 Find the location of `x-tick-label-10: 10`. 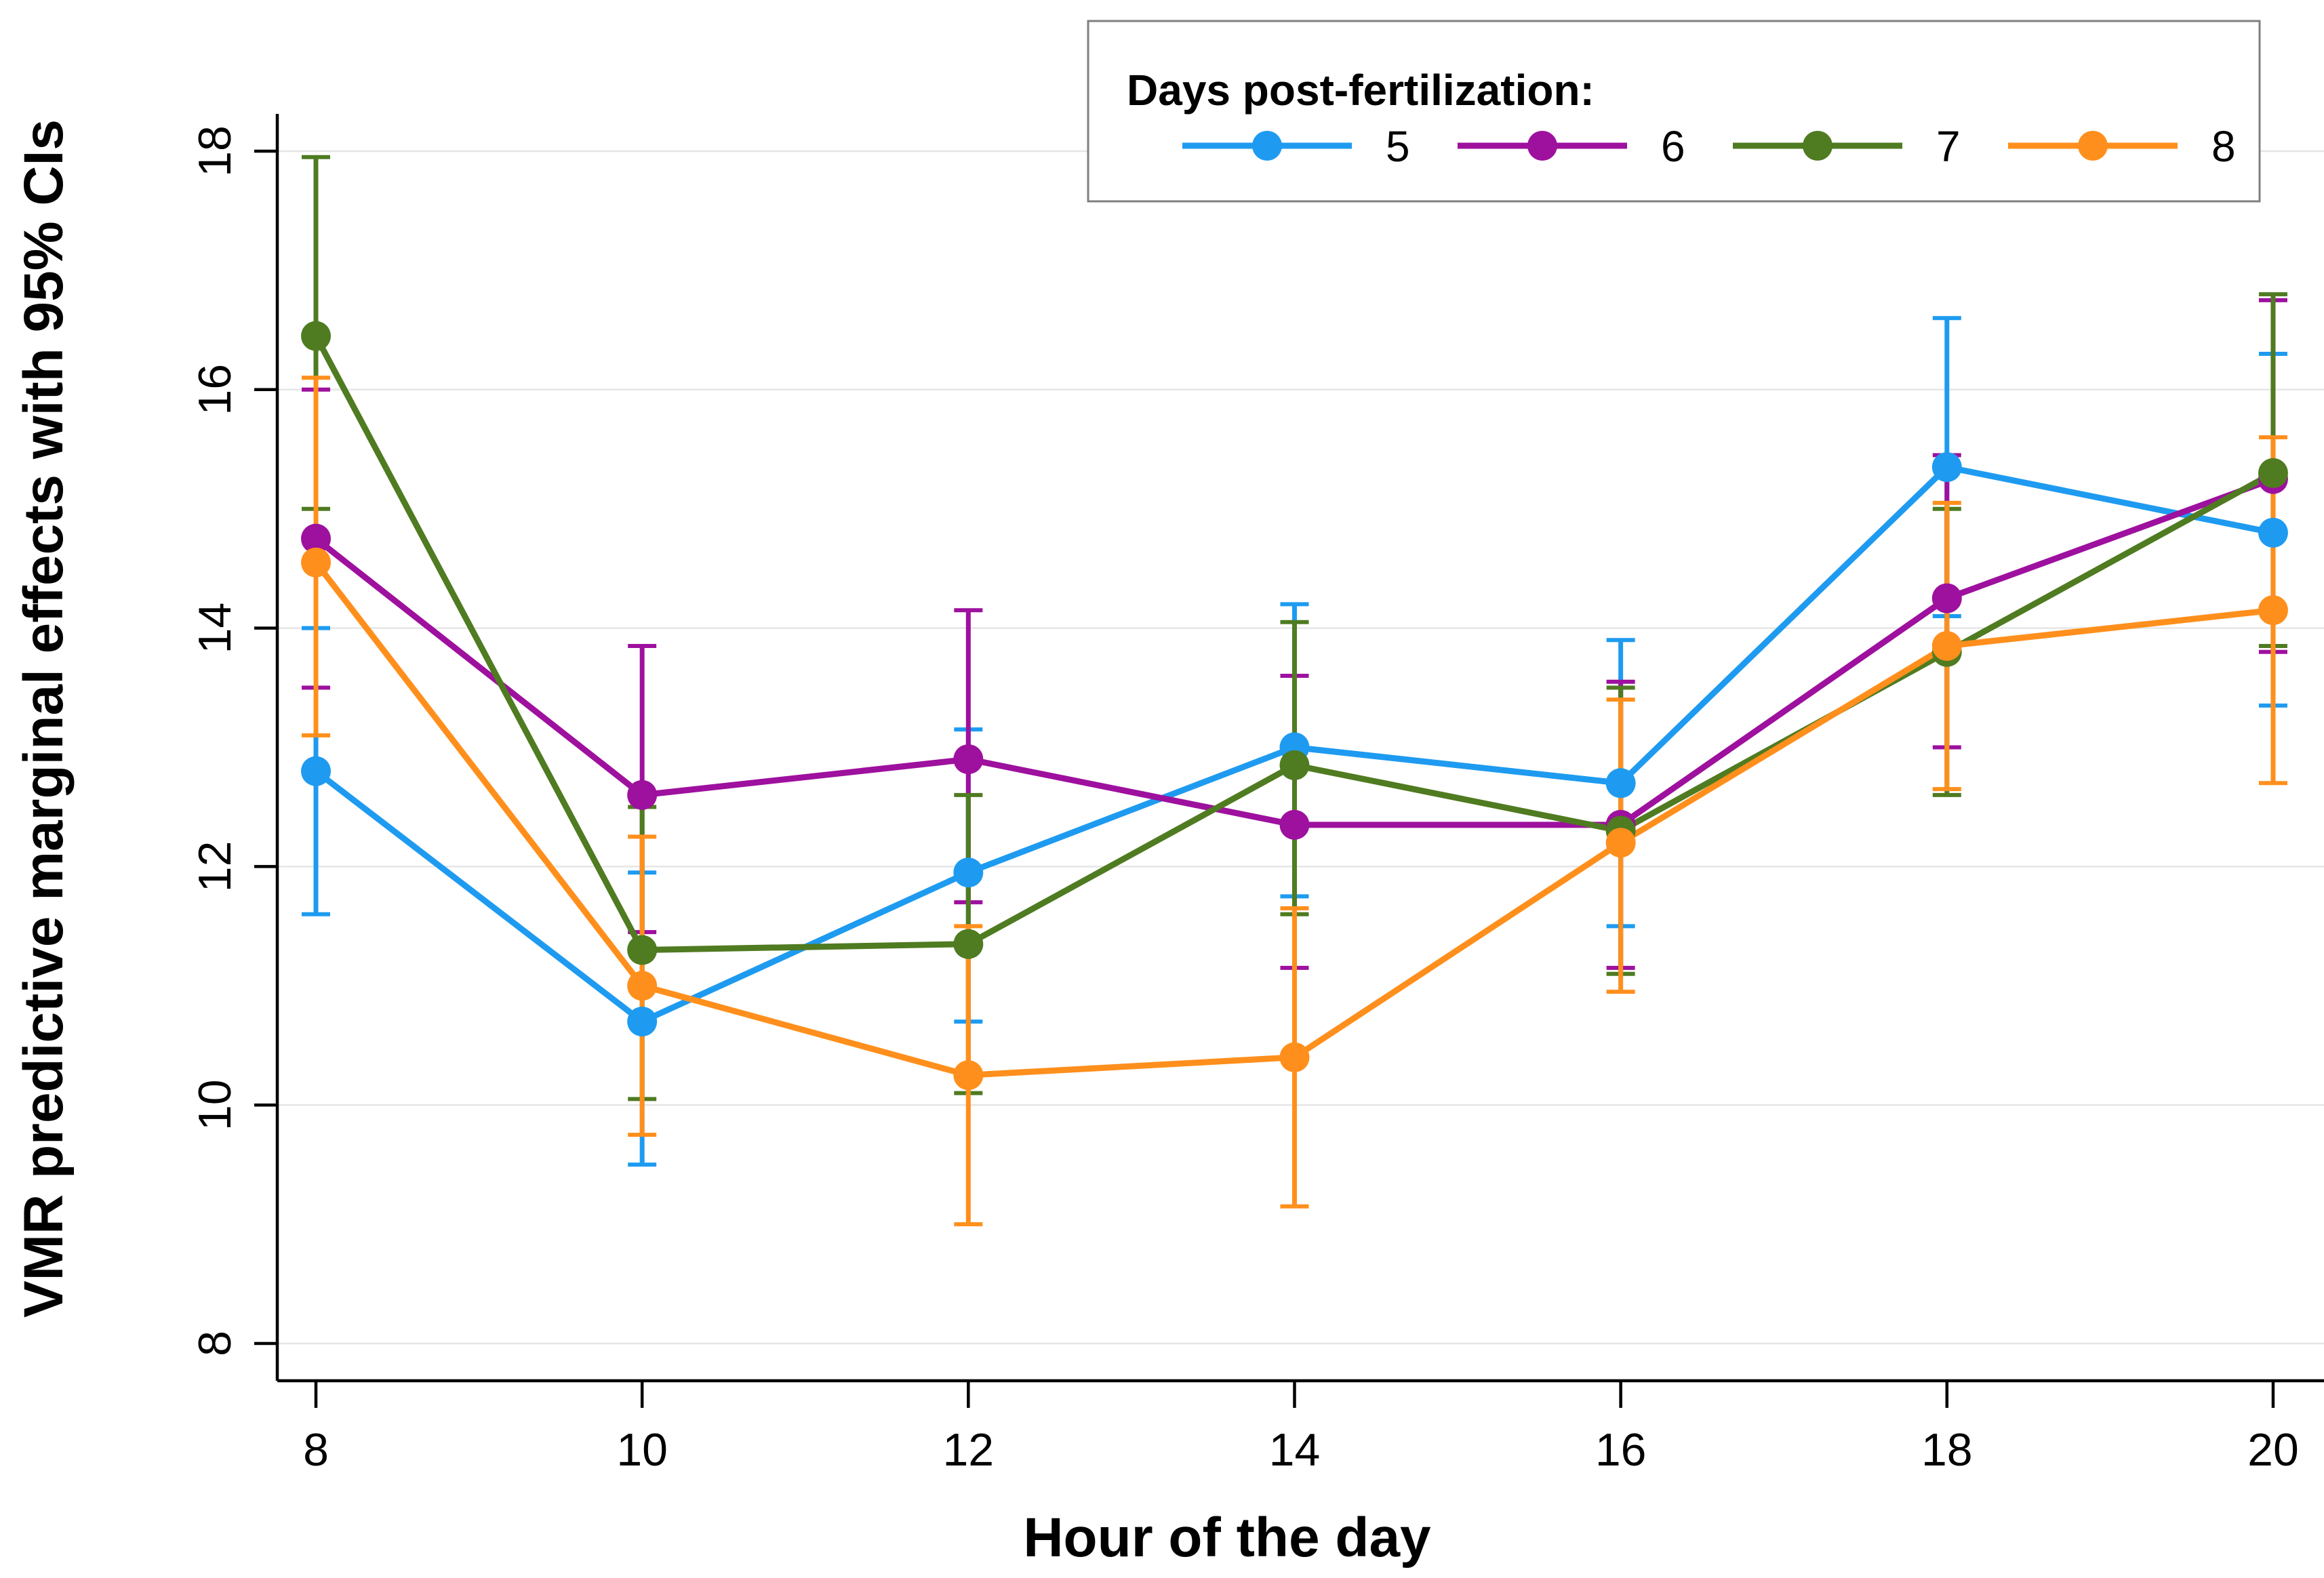

x-tick-label-10: 10 is located at coordinates (642, 1450).